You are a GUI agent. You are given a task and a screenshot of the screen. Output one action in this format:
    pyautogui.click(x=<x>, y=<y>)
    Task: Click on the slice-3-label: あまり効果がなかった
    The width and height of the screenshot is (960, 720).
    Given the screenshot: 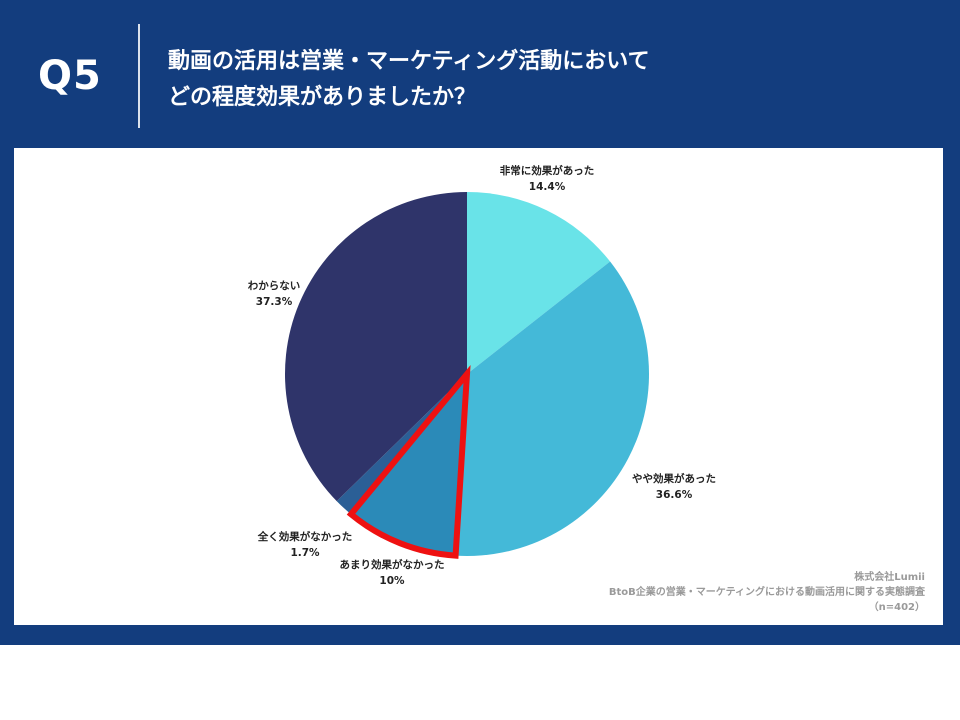 What is the action you would take?
    pyautogui.click(x=392, y=564)
    